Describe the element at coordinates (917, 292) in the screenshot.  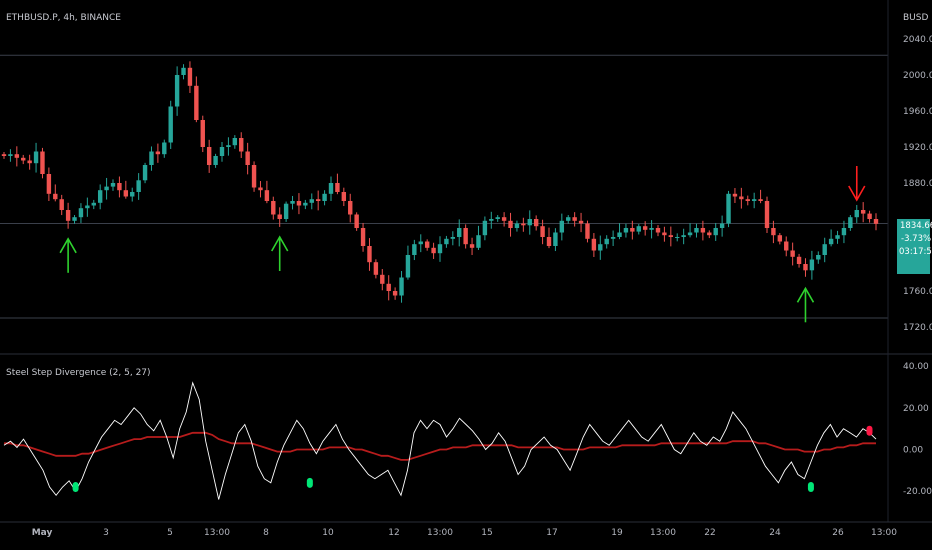
I see `price-tick-label: 1760.00` at that location.